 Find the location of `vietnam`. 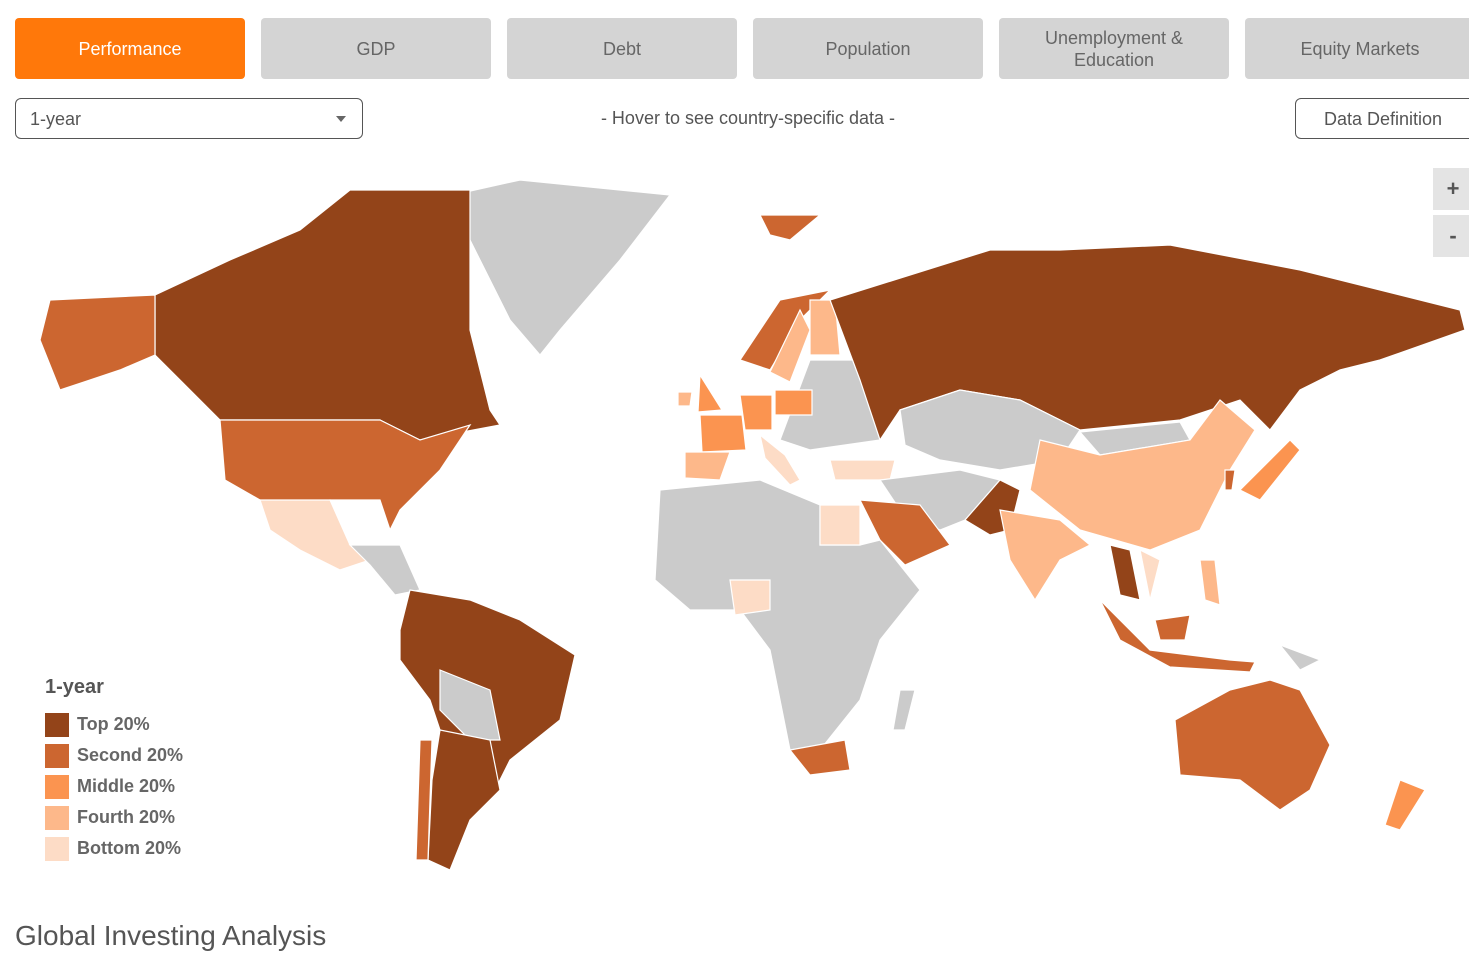

vietnam is located at coordinates (1150, 574).